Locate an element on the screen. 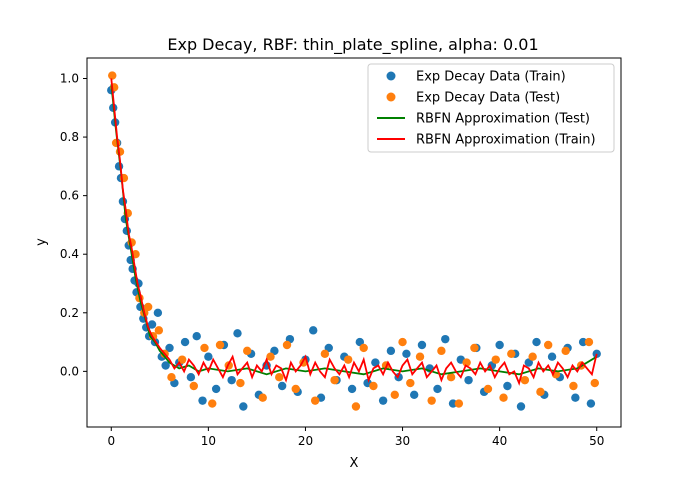 The height and width of the screenshot is (484, 690). y-tick-label: 0.4 is located at coordinates (69, 254).